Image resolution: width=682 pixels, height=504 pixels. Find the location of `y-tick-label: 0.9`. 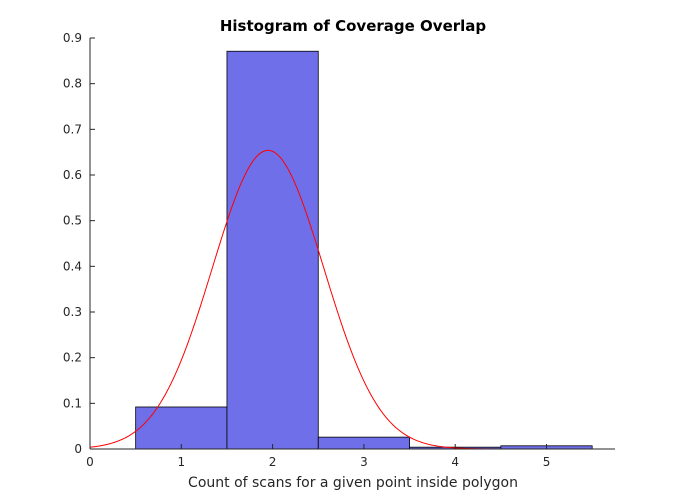

y-tick-label: 0.9 is located at coordinates (72, 38).